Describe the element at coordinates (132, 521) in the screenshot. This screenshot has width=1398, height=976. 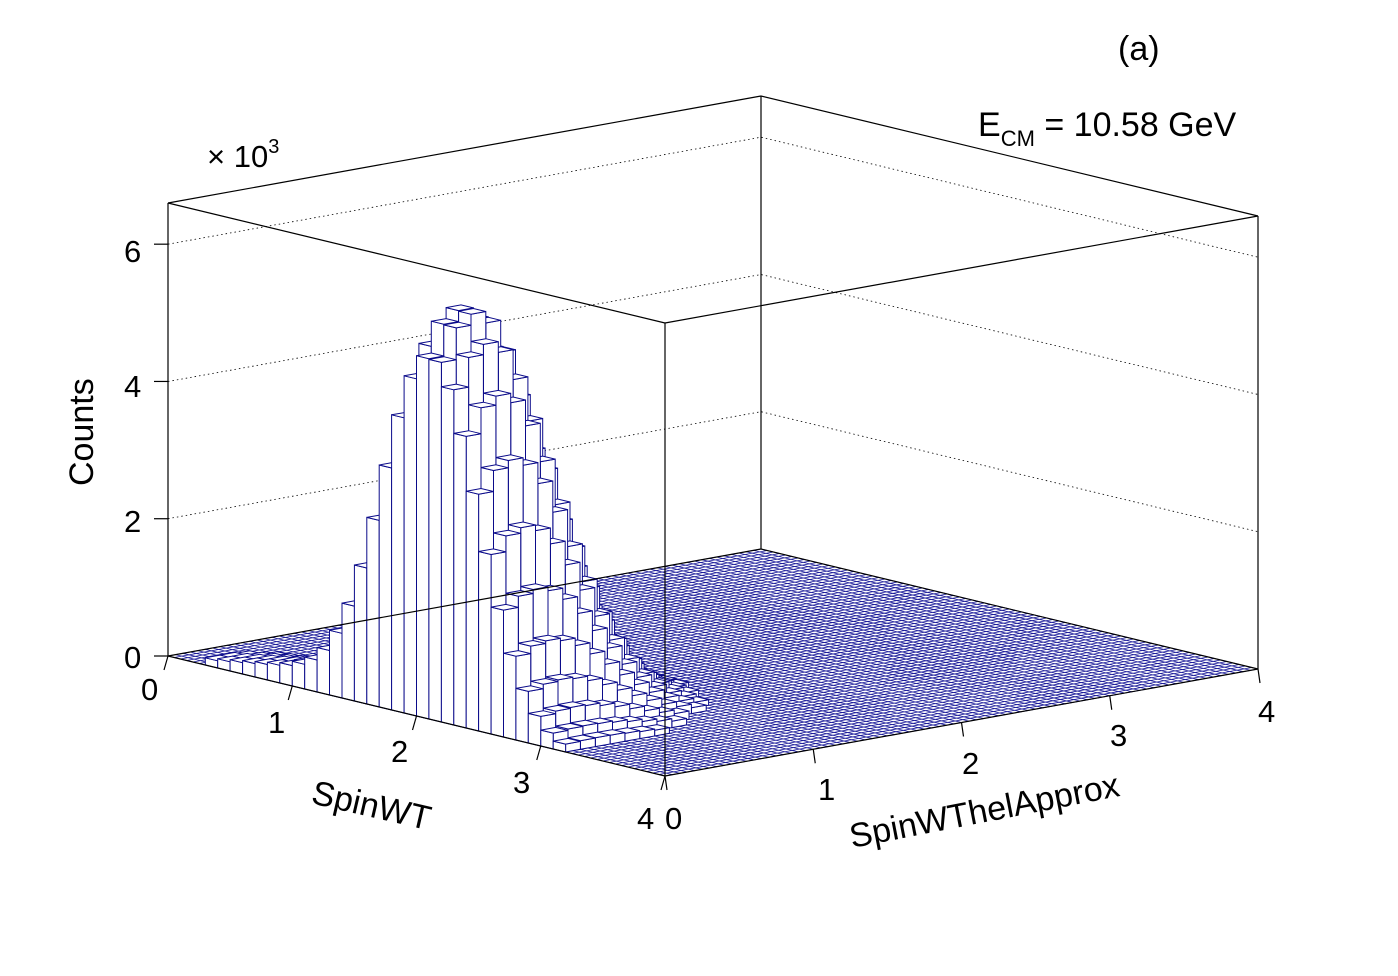
I see `z-tick-label: 2` at that location.